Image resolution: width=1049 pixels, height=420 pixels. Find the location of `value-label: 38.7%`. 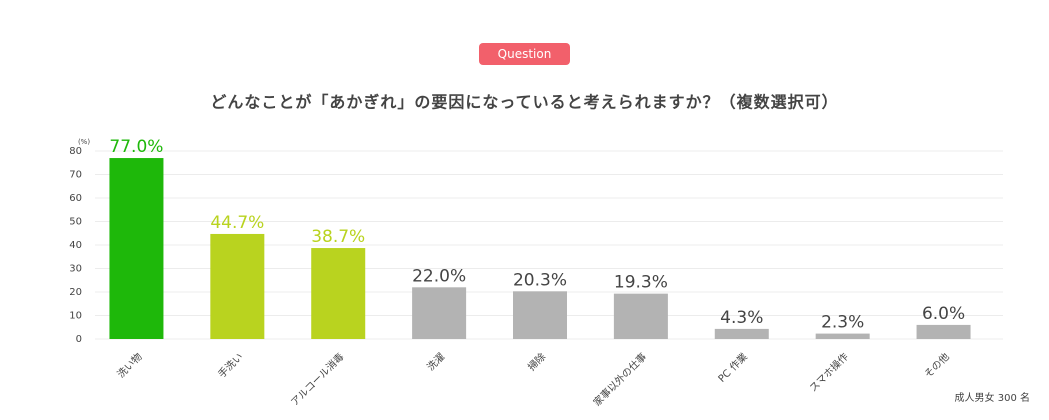

value-label: 38.7% is located at coordinates (338, 237).